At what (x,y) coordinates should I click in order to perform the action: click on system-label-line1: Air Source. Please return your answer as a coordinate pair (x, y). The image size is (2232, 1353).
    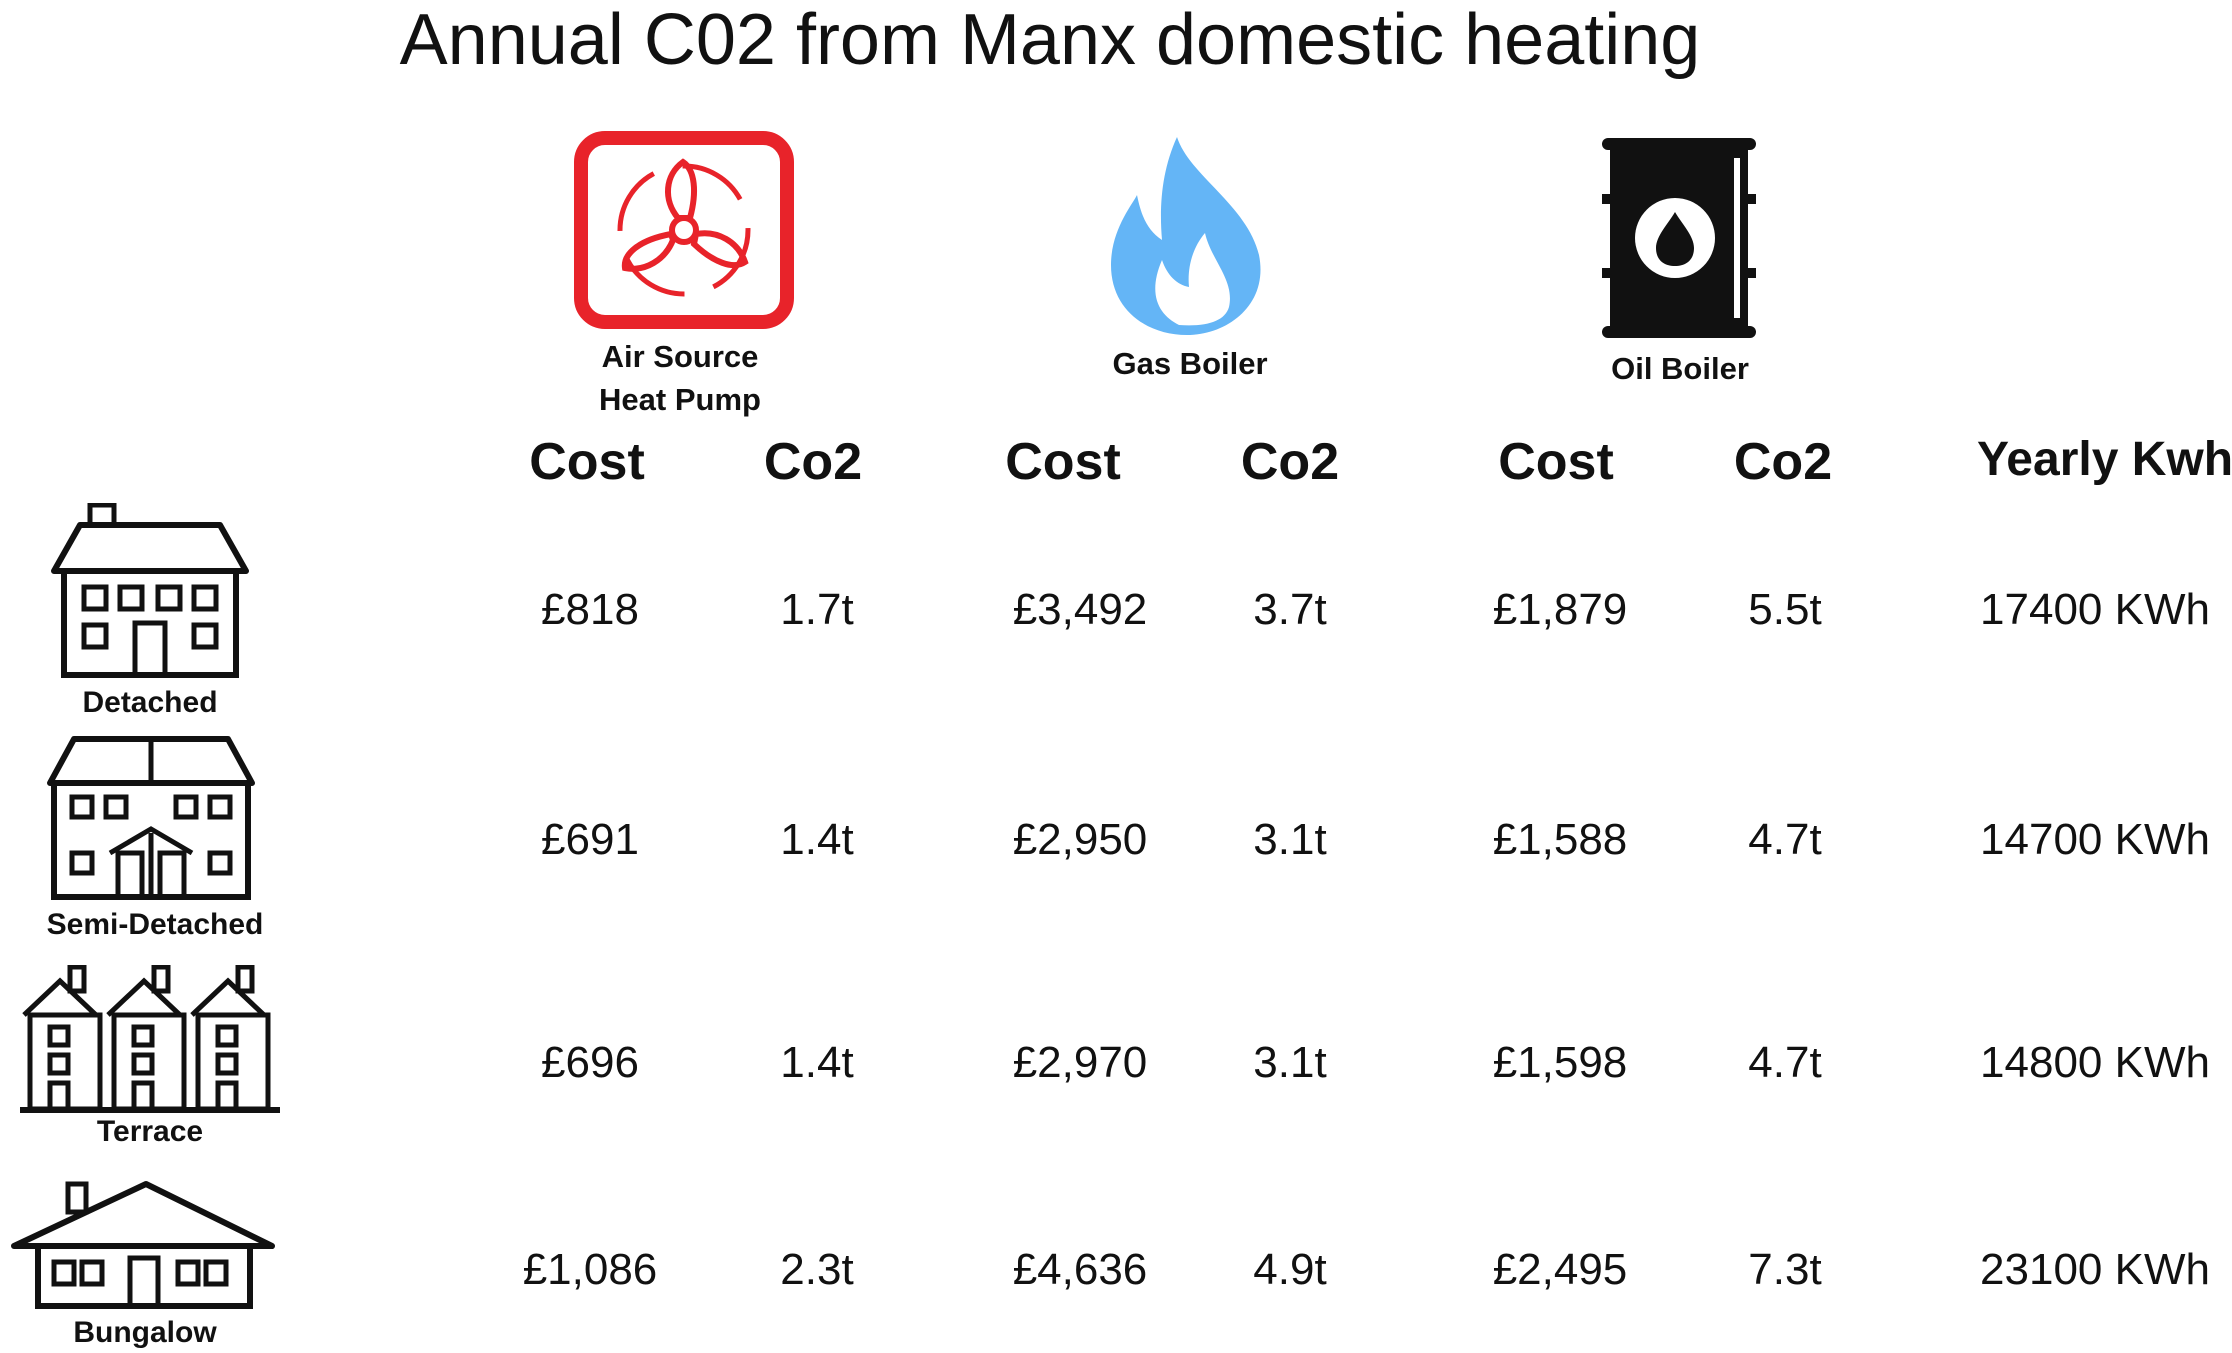
    Looking at the image, I should click on (680, 356).